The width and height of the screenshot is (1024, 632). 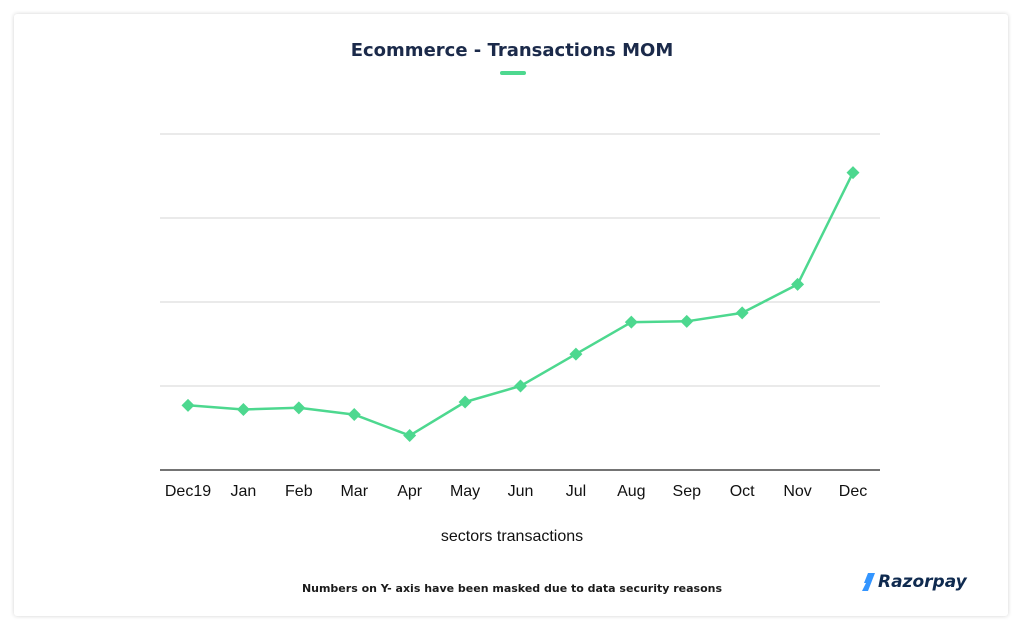 What do you see at coordinates (188, 491) in the screenshot?
I see `x-tick-label: Dec19` at bounding box center [188, 491].